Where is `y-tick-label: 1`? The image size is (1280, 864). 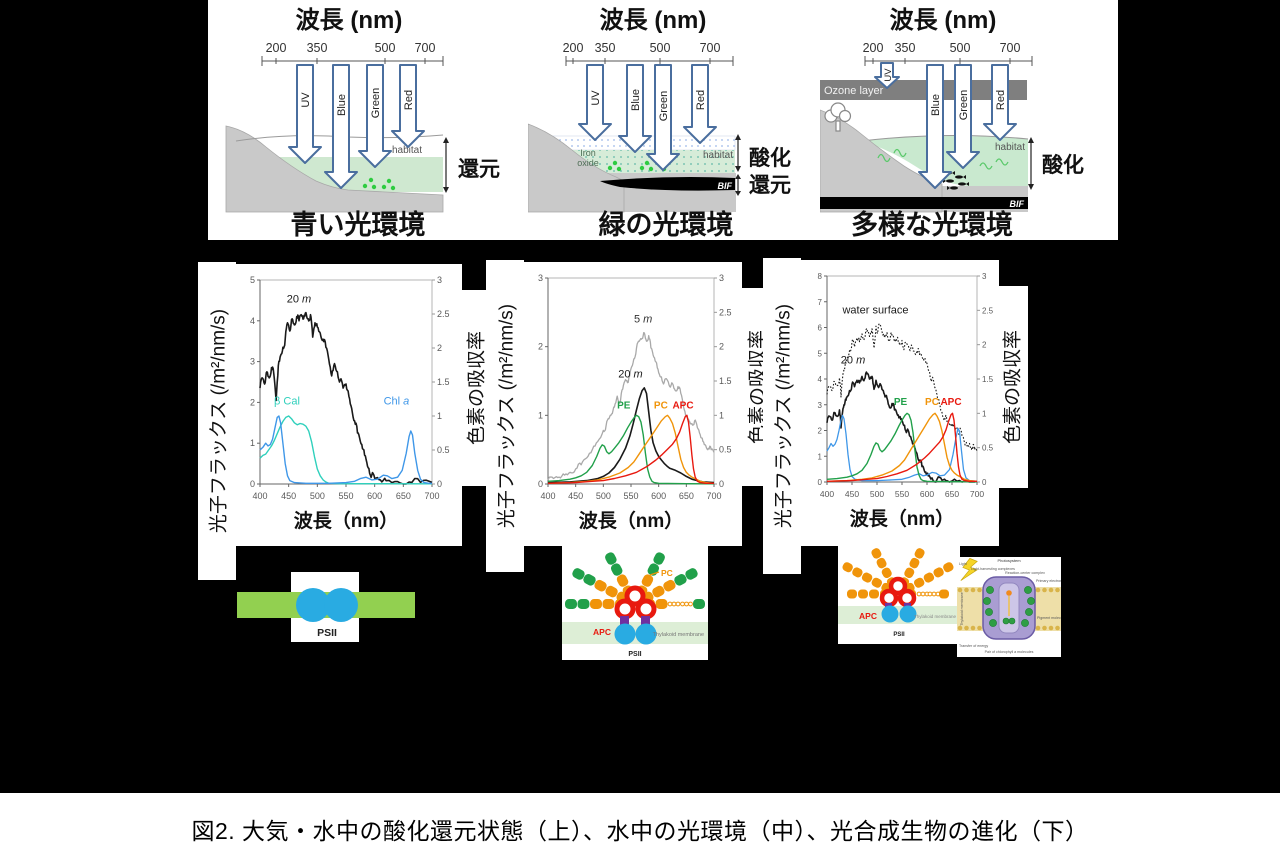 y-tick-label: 1 is located at coordinates (252, 443).